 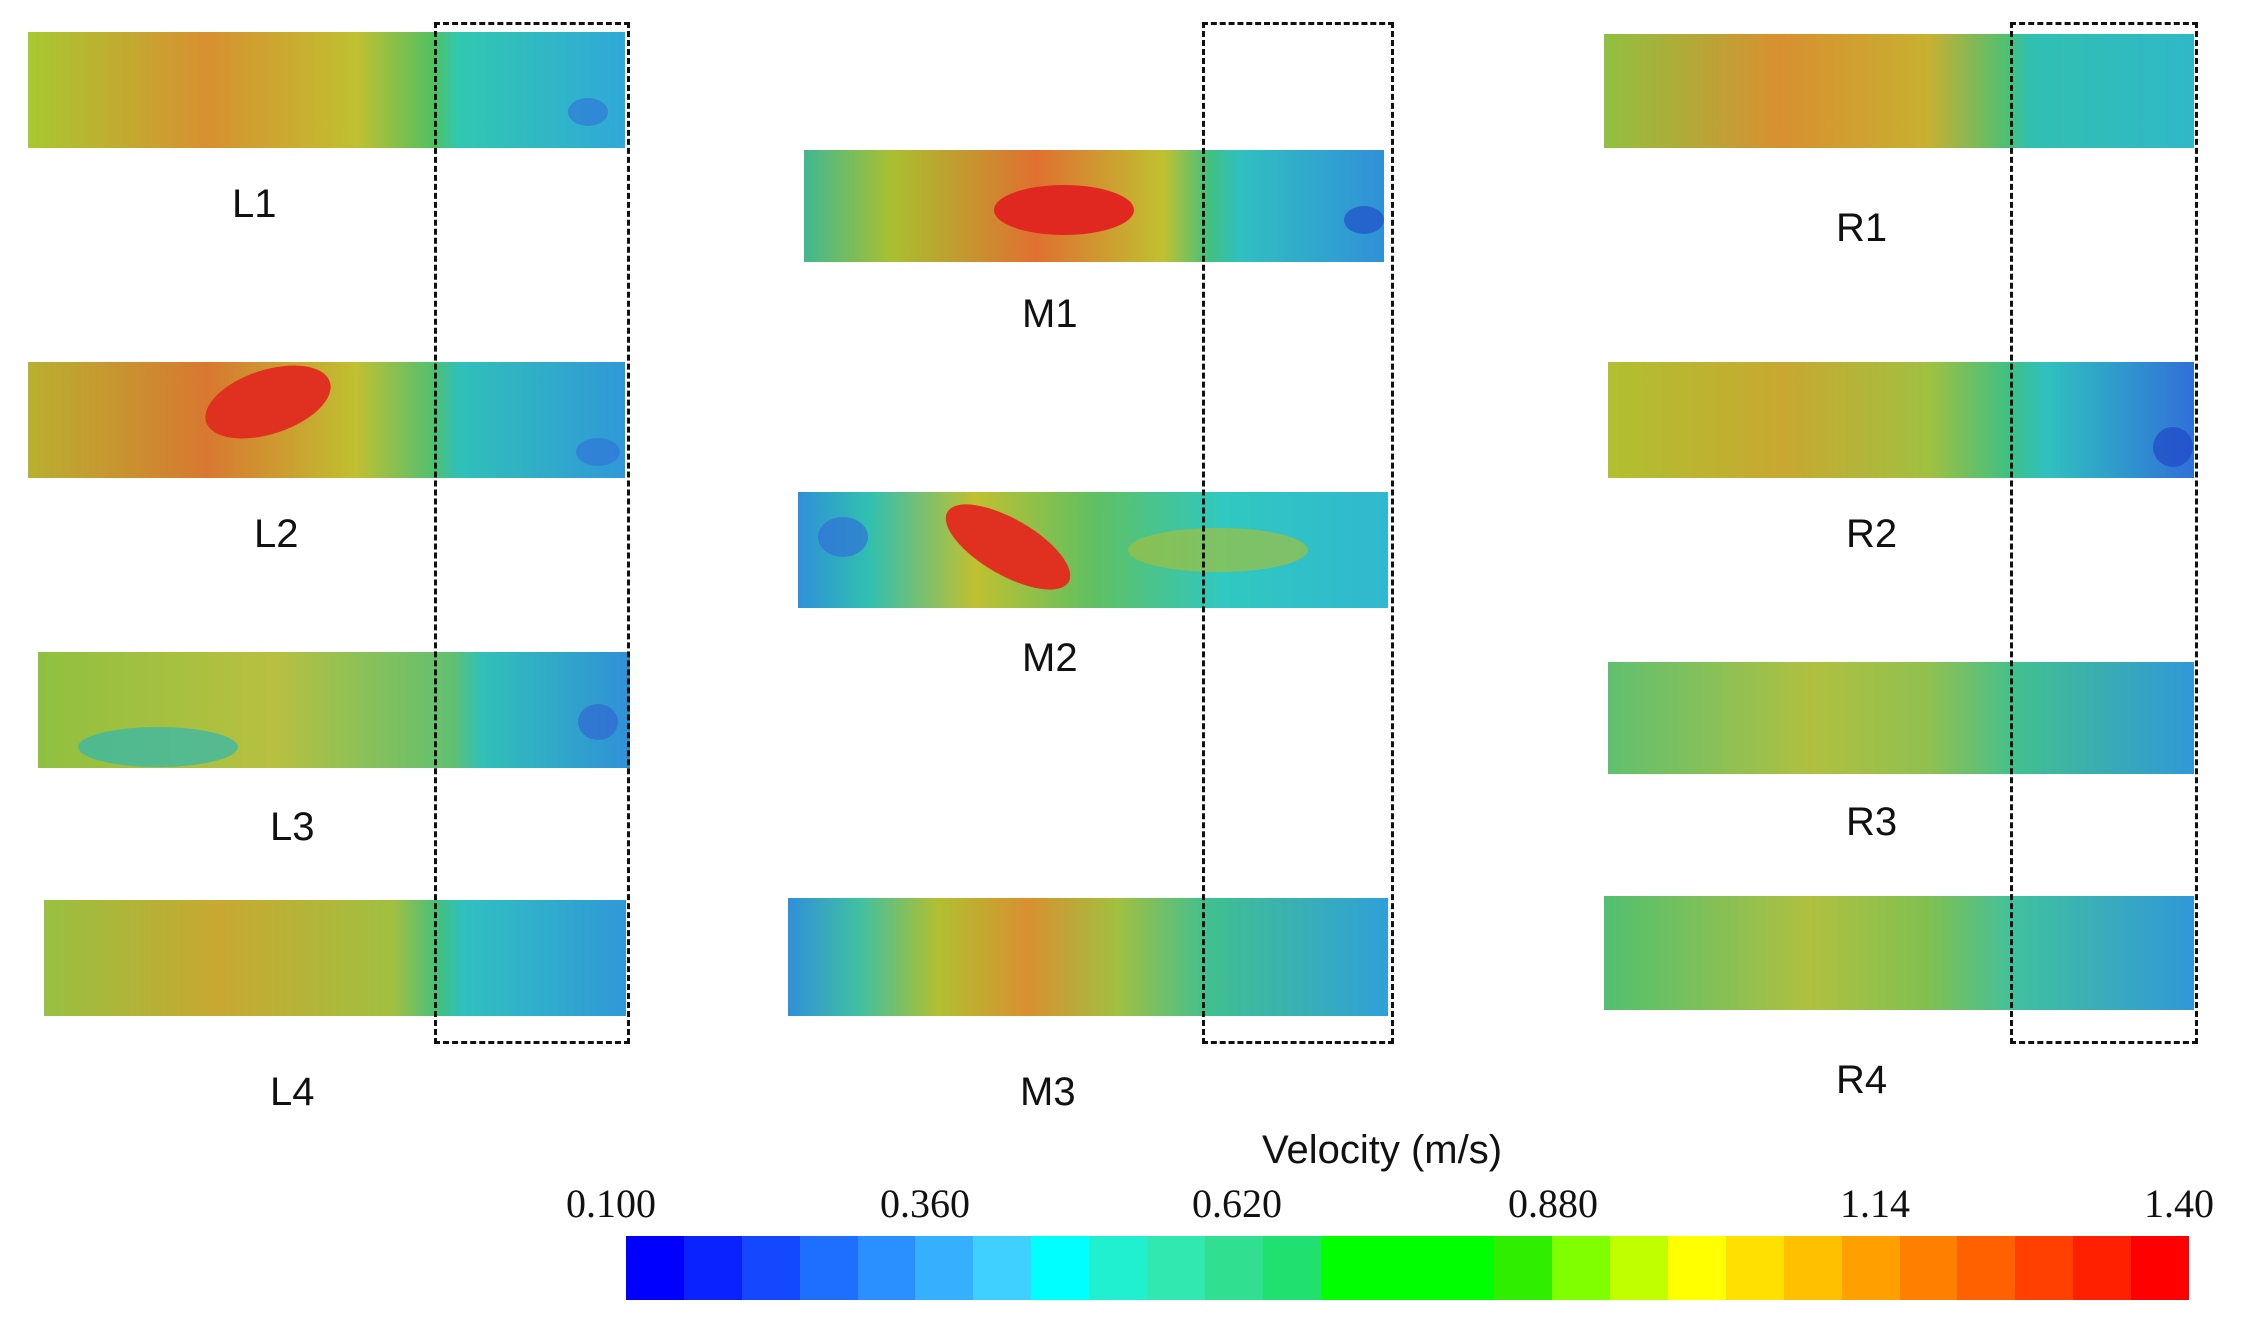 I want to click on outlet-region-middle, so click(x=1298, y=533).